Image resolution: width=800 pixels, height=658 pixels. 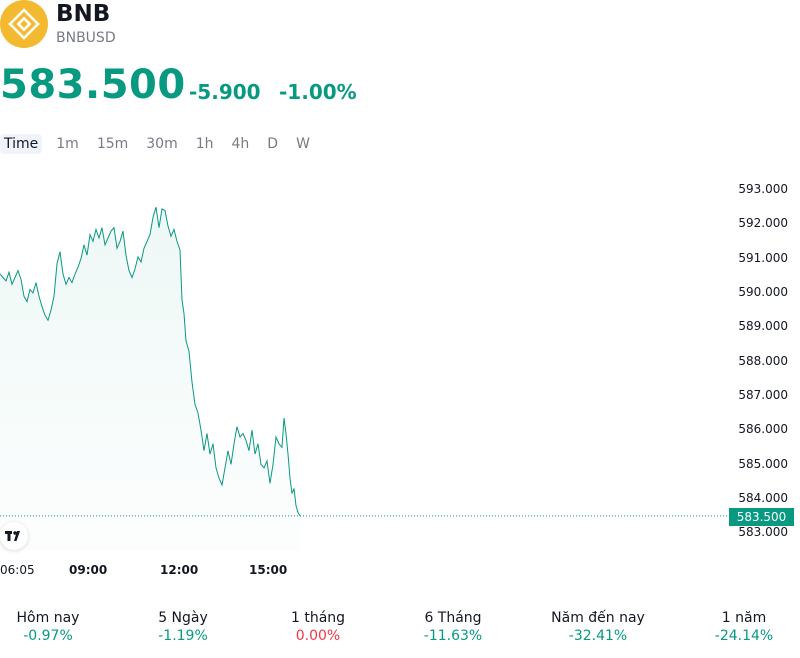 I want to click on y-tick-label: 591.000, so click(x=763, y=258).